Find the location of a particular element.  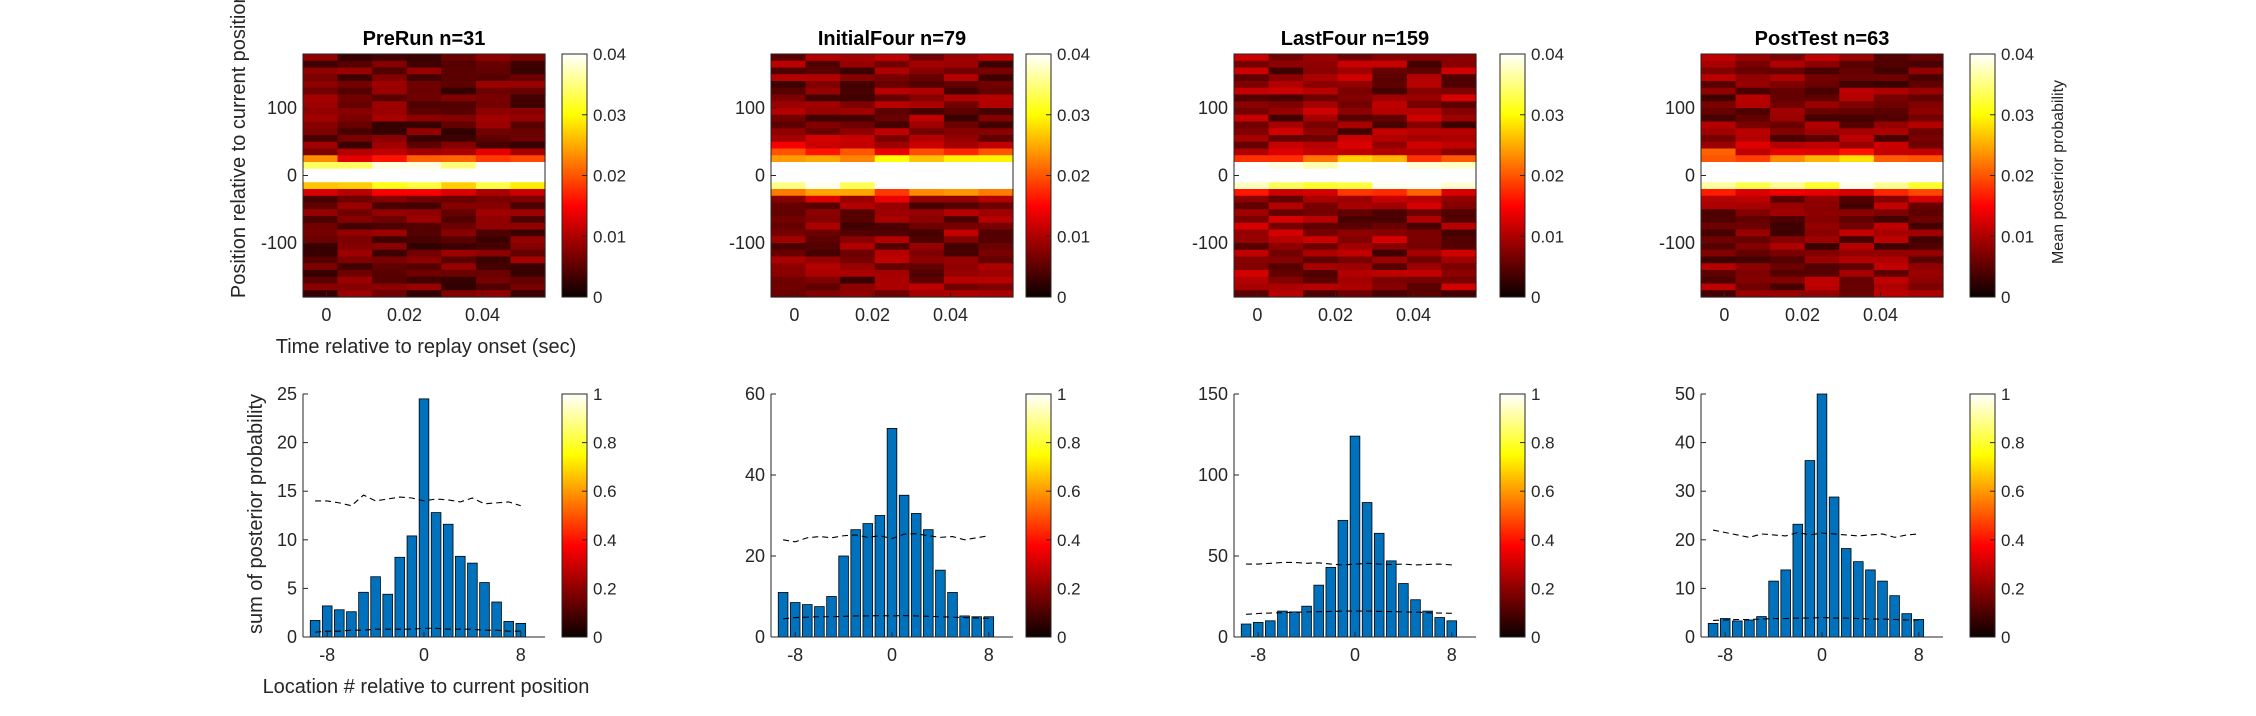

upper-dashed-line is located at coordinates (418, 500).